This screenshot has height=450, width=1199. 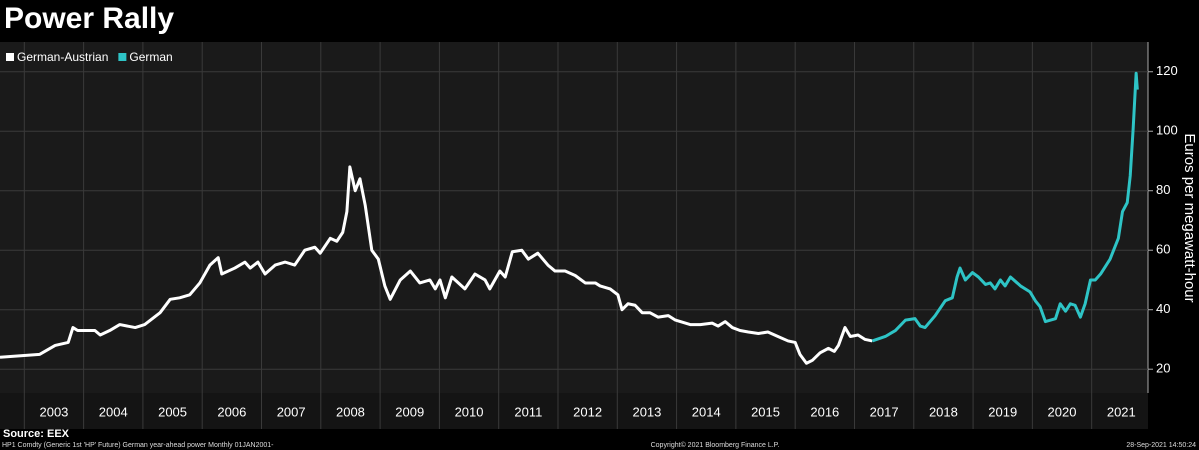 What do you see at coordinates (528, 411) in the screenshot?
I see `x-tick-label: 2011` at bounding box center [528, 411].